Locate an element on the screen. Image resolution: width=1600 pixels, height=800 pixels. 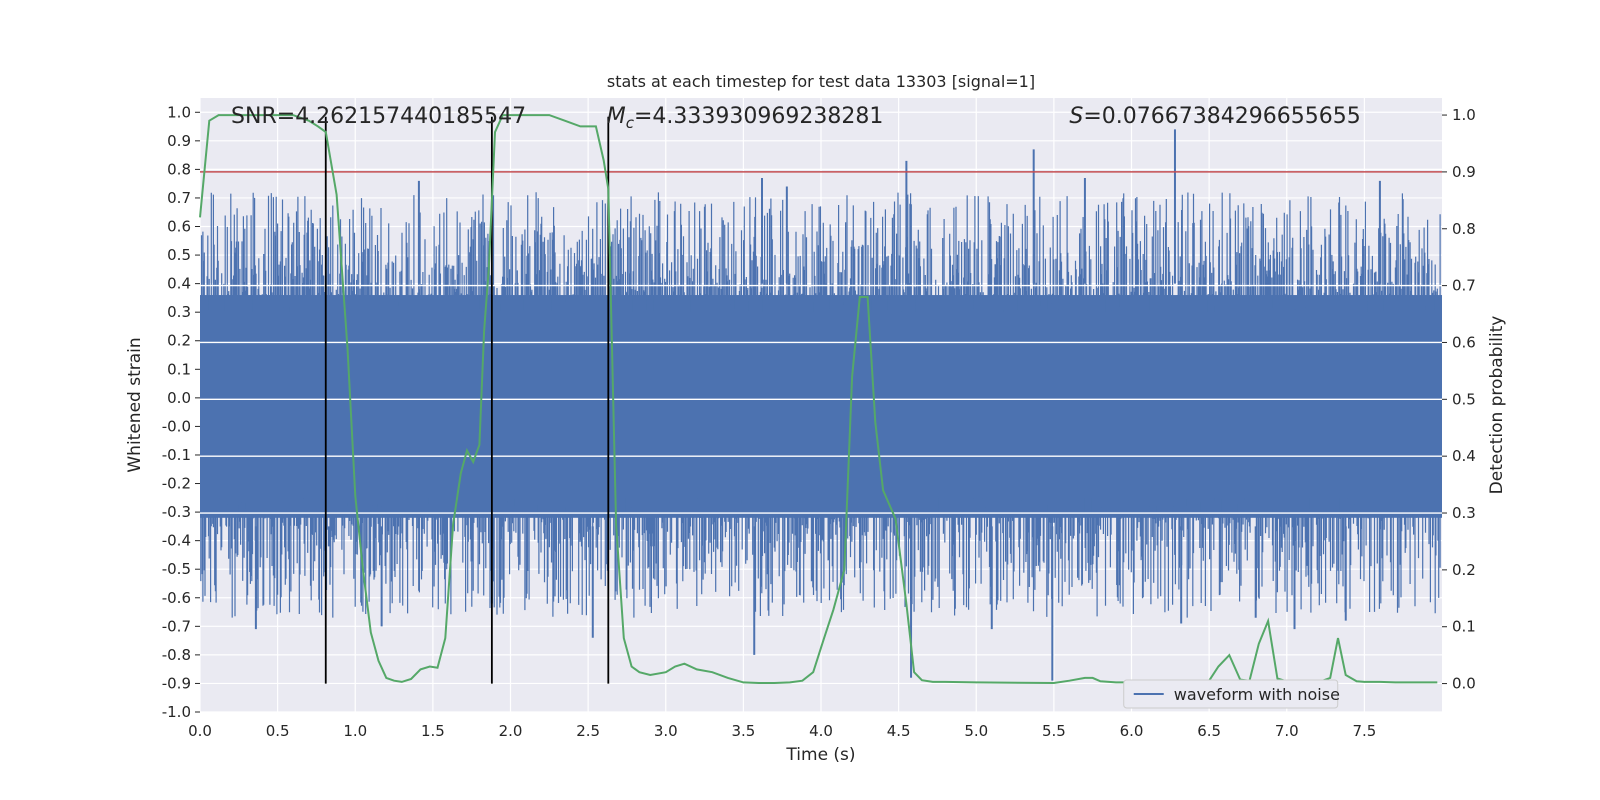
y-axis-label: Whitened strain is located at coordinates (135, 404).